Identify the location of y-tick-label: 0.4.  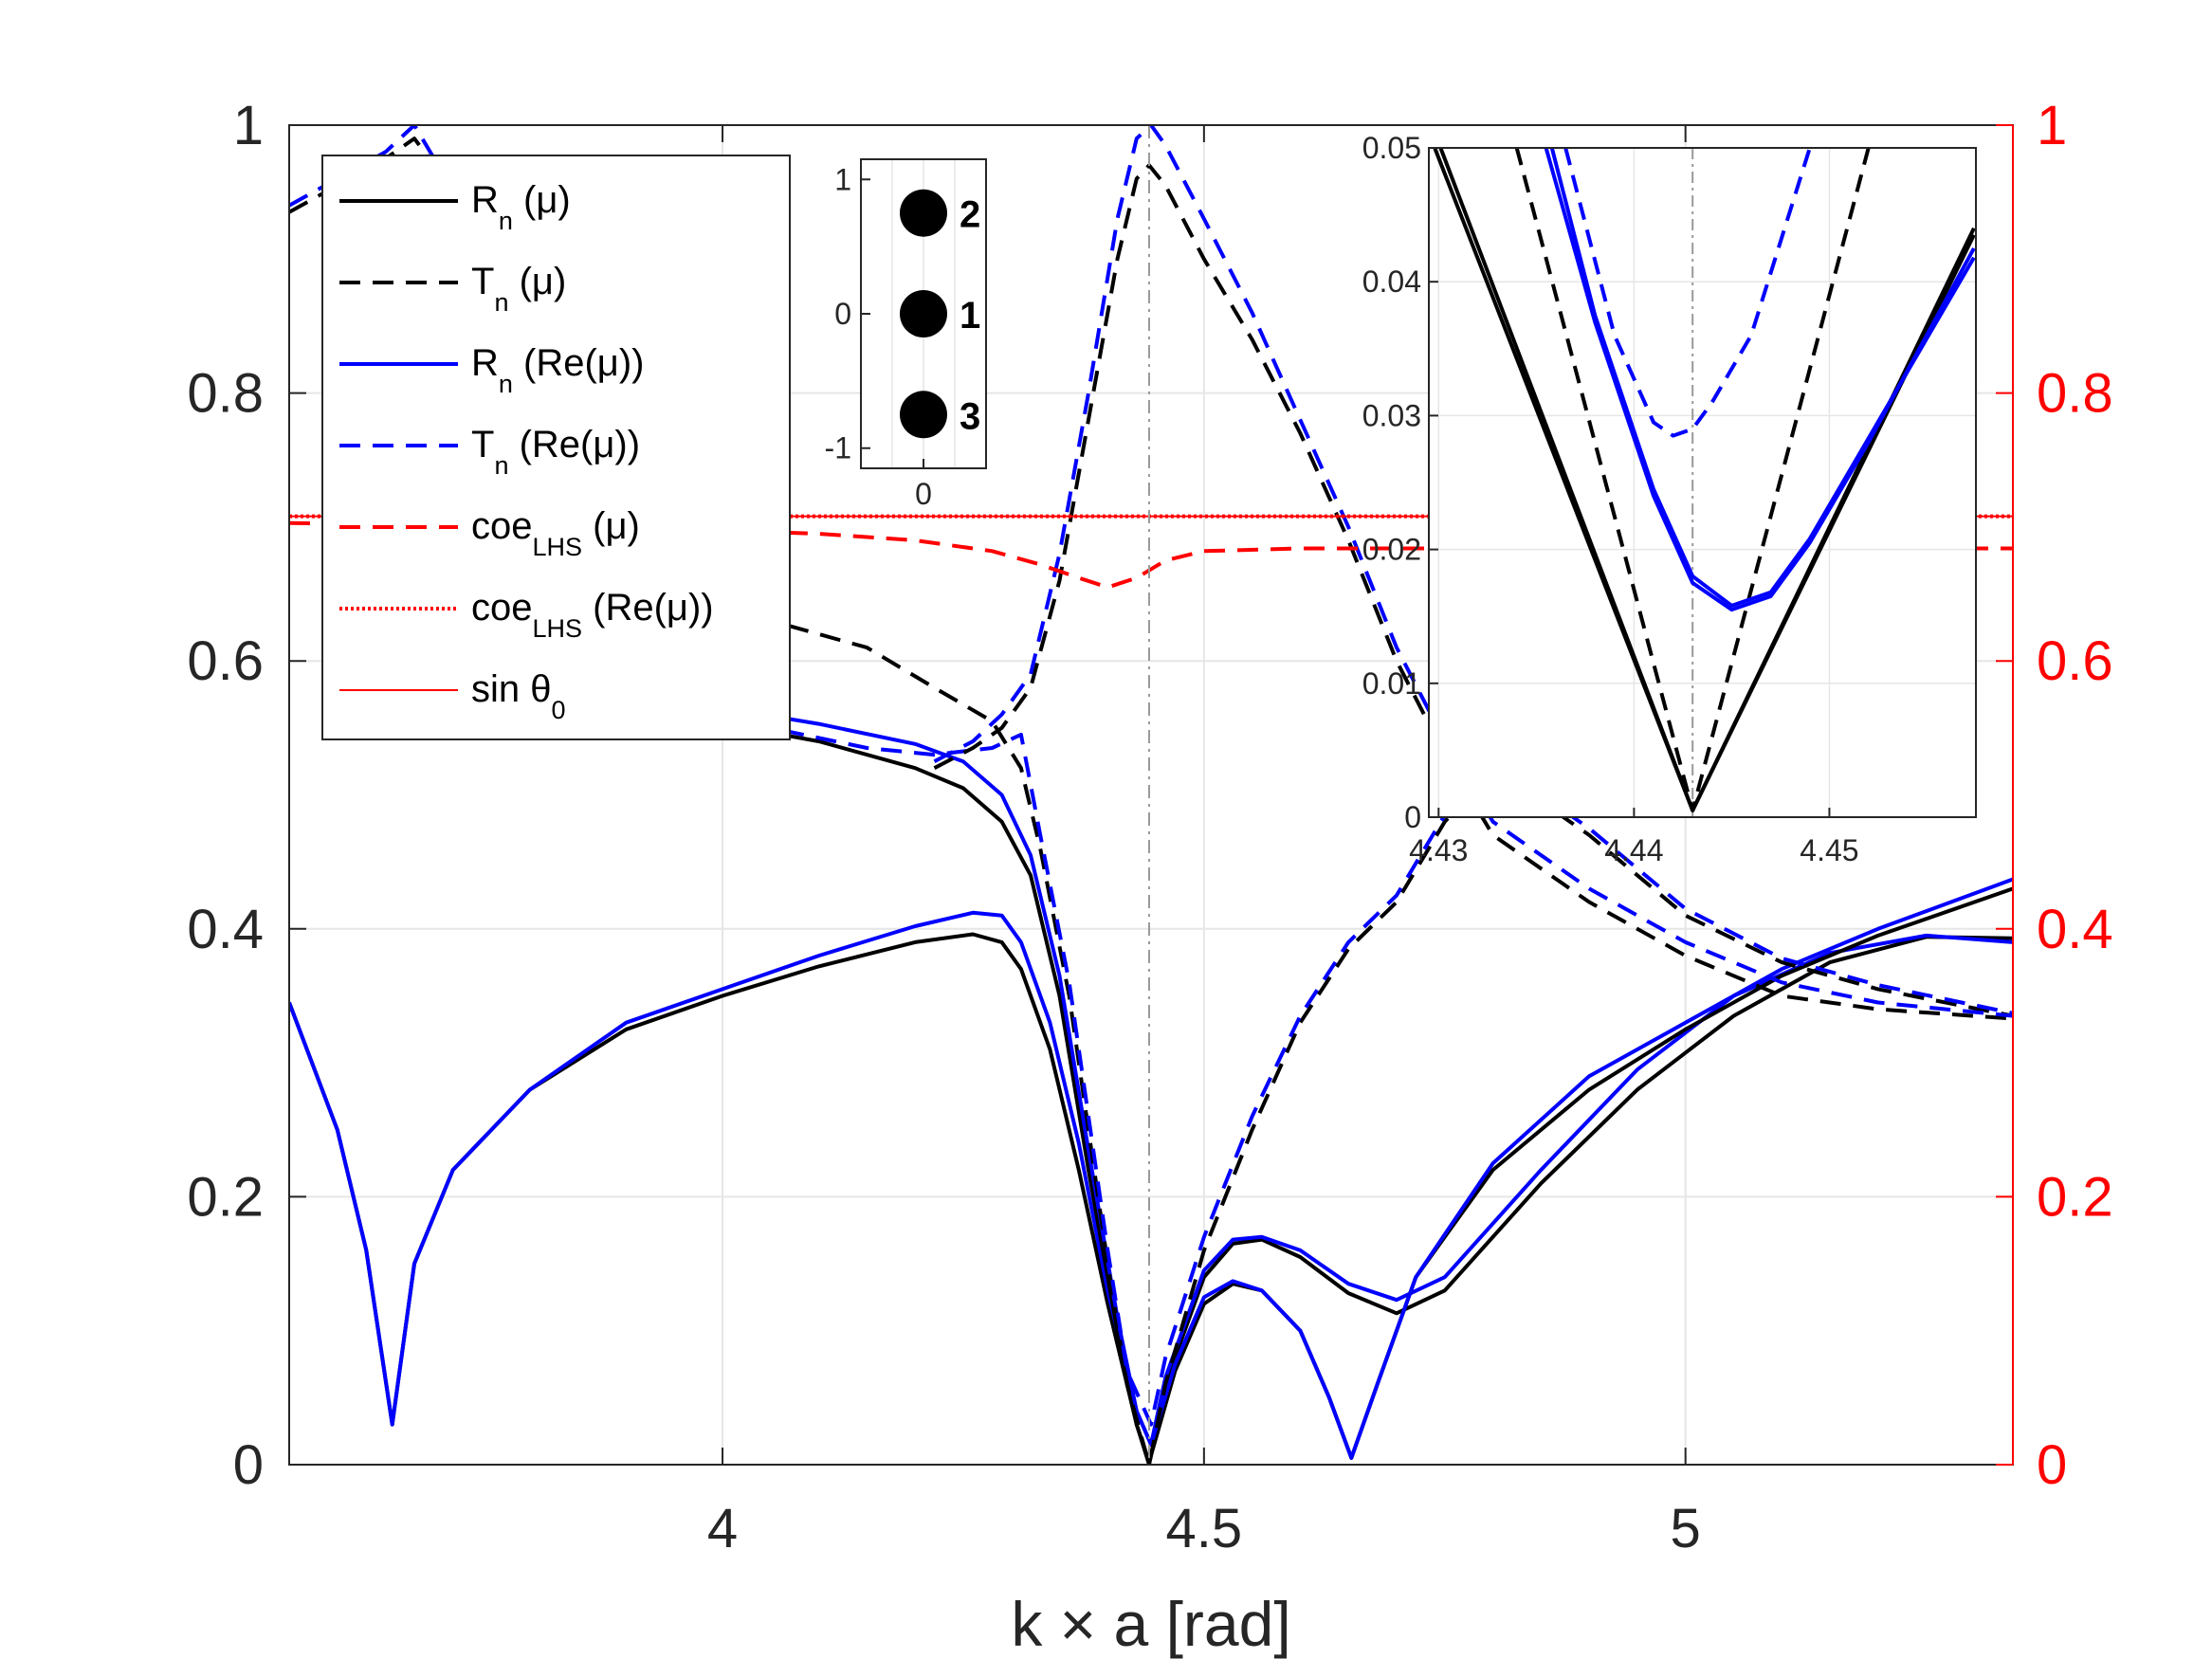
(225, 929).